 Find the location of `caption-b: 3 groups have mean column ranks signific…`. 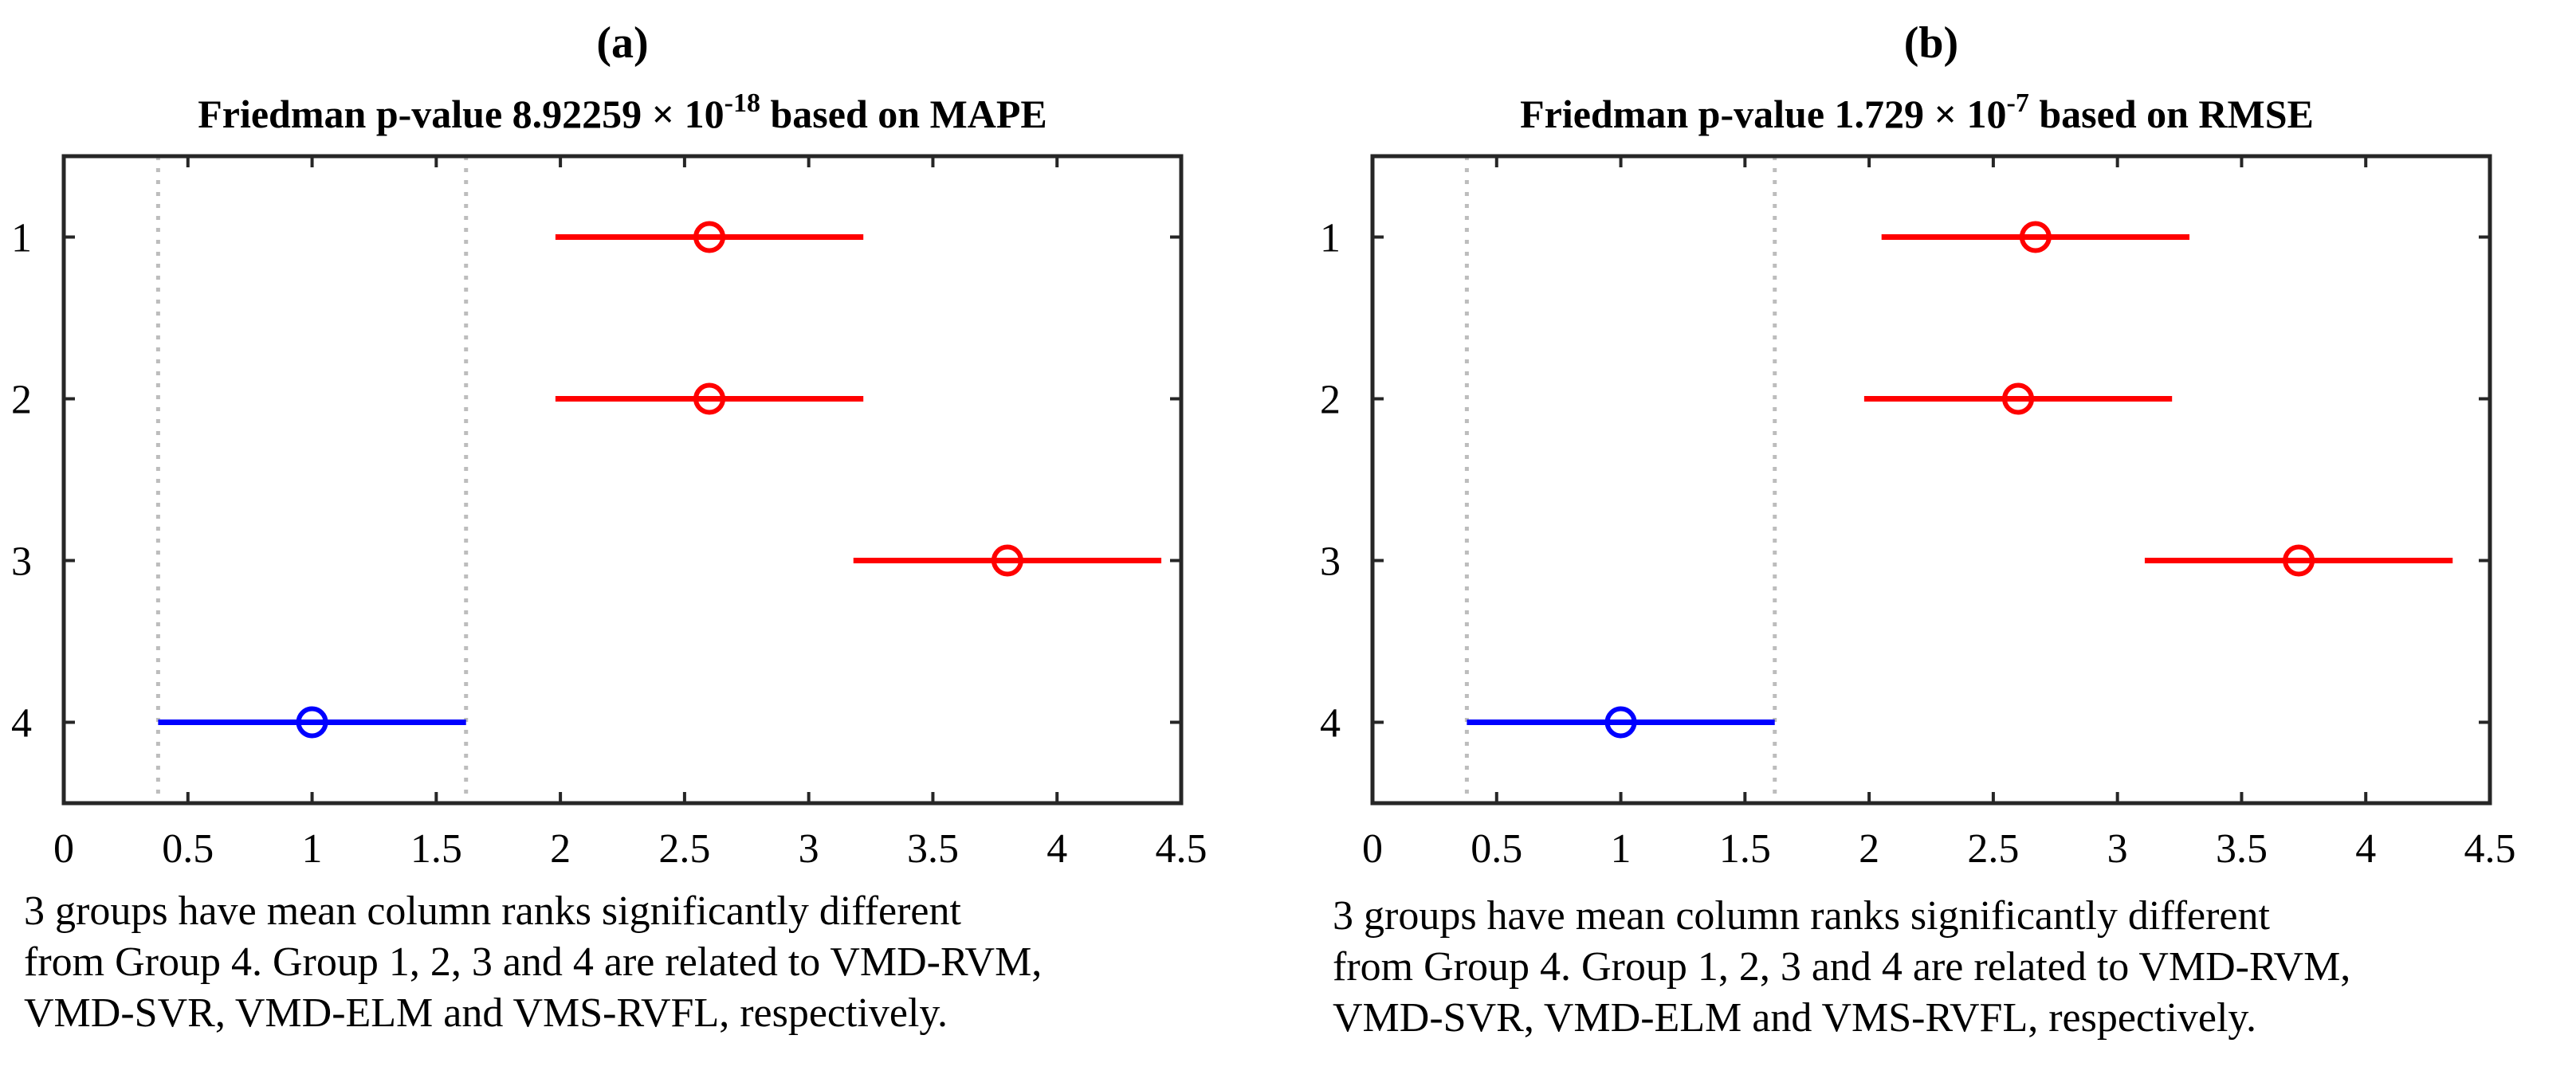

caption-b: 3 groups have mean column ranks signific… is located at coordinates (1955, 968).